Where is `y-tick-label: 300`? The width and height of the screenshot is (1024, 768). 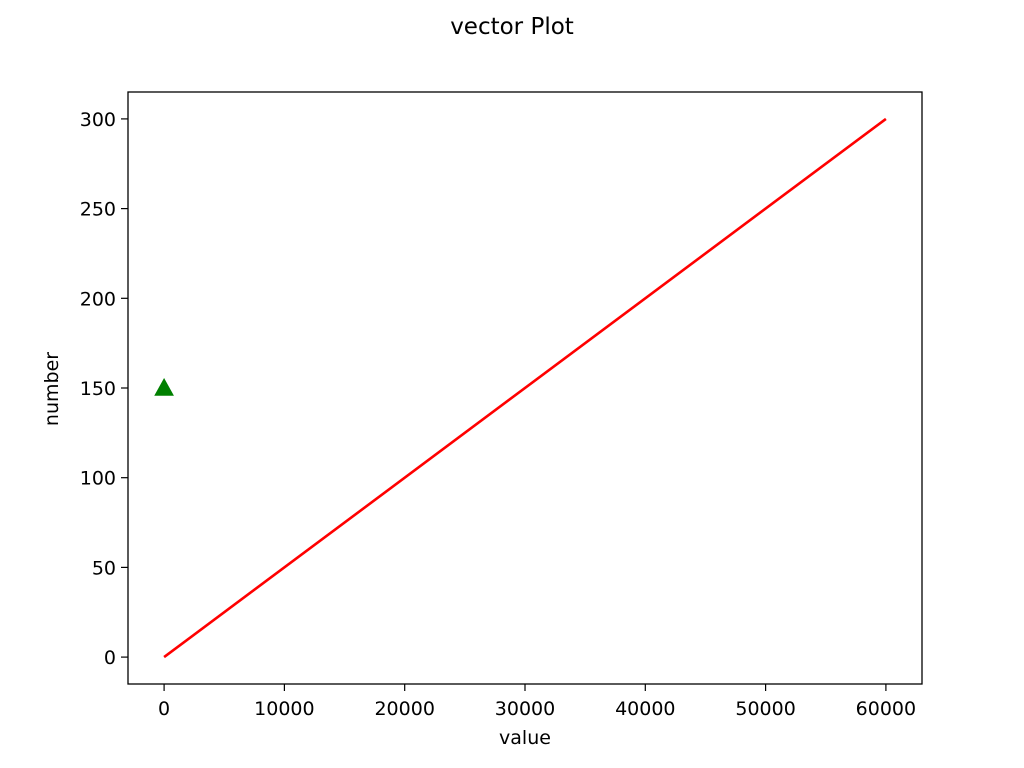 y-tick-label: 300 is located at coordinates (98, 120).